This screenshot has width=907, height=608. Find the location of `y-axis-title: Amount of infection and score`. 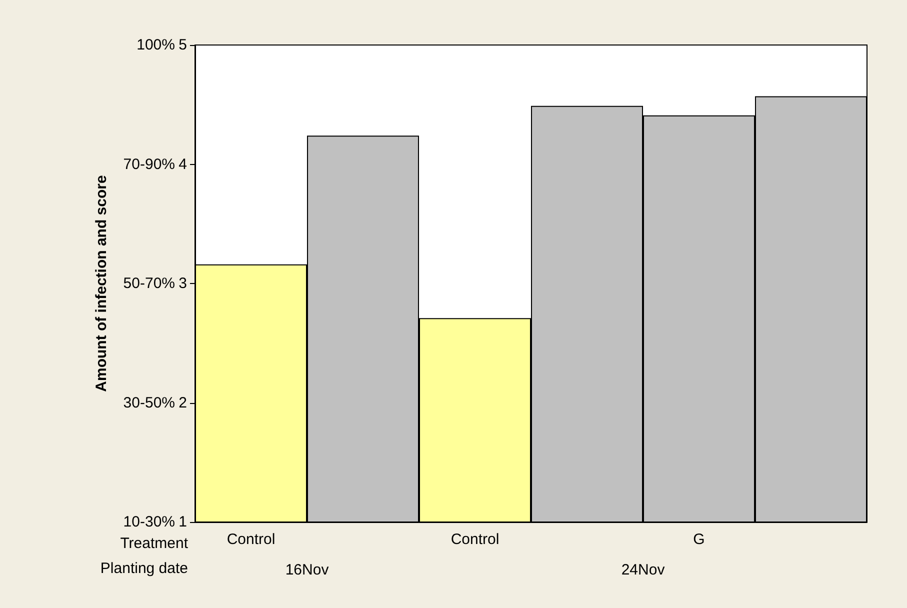

y-axis-title: Amount of infection and score is located at coordinates (101, 283).